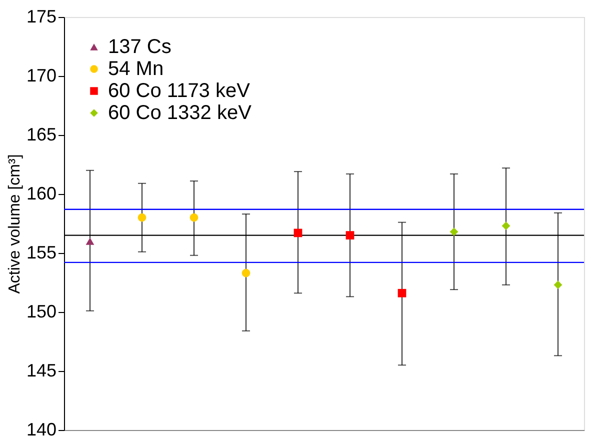  I want to click on legend-label: 137 Cs, so click(140, 47).